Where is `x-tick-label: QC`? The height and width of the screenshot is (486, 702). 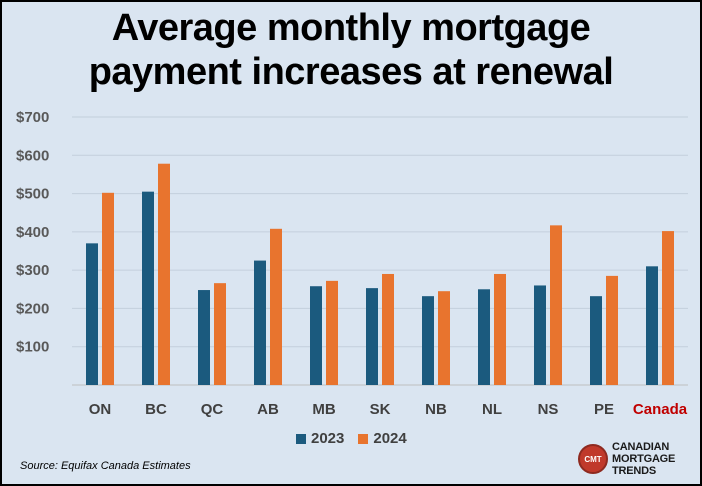 x-tick-label: QC is located at coordinates (212, 409).